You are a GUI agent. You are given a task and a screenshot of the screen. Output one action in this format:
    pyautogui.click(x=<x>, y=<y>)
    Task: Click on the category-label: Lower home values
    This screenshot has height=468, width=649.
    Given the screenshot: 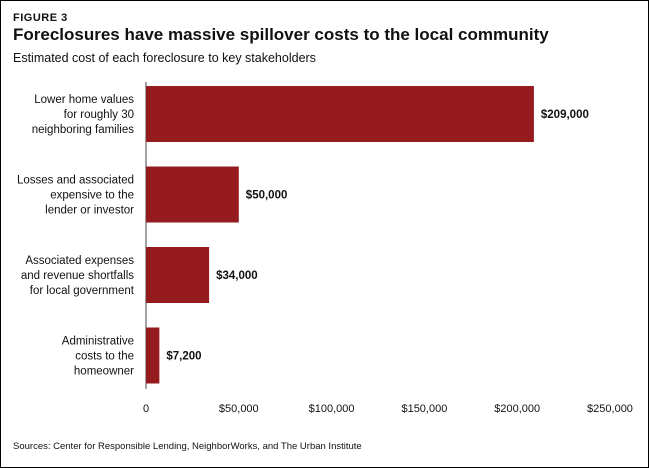 What is the action you would take?
    pyautogui.click(x=84, y=100)
    